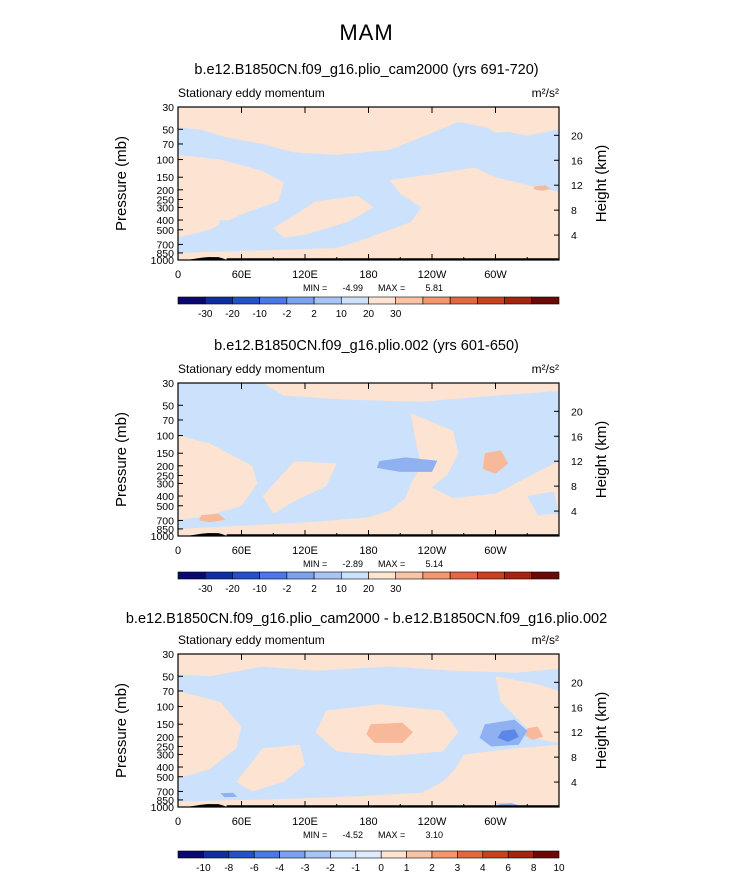 Image resolution: width=733 pixels, height=888 pixels. Describe the element at coordinates (242, 551) in the screenshot. I see `x-tick-label: 60E` at that location.